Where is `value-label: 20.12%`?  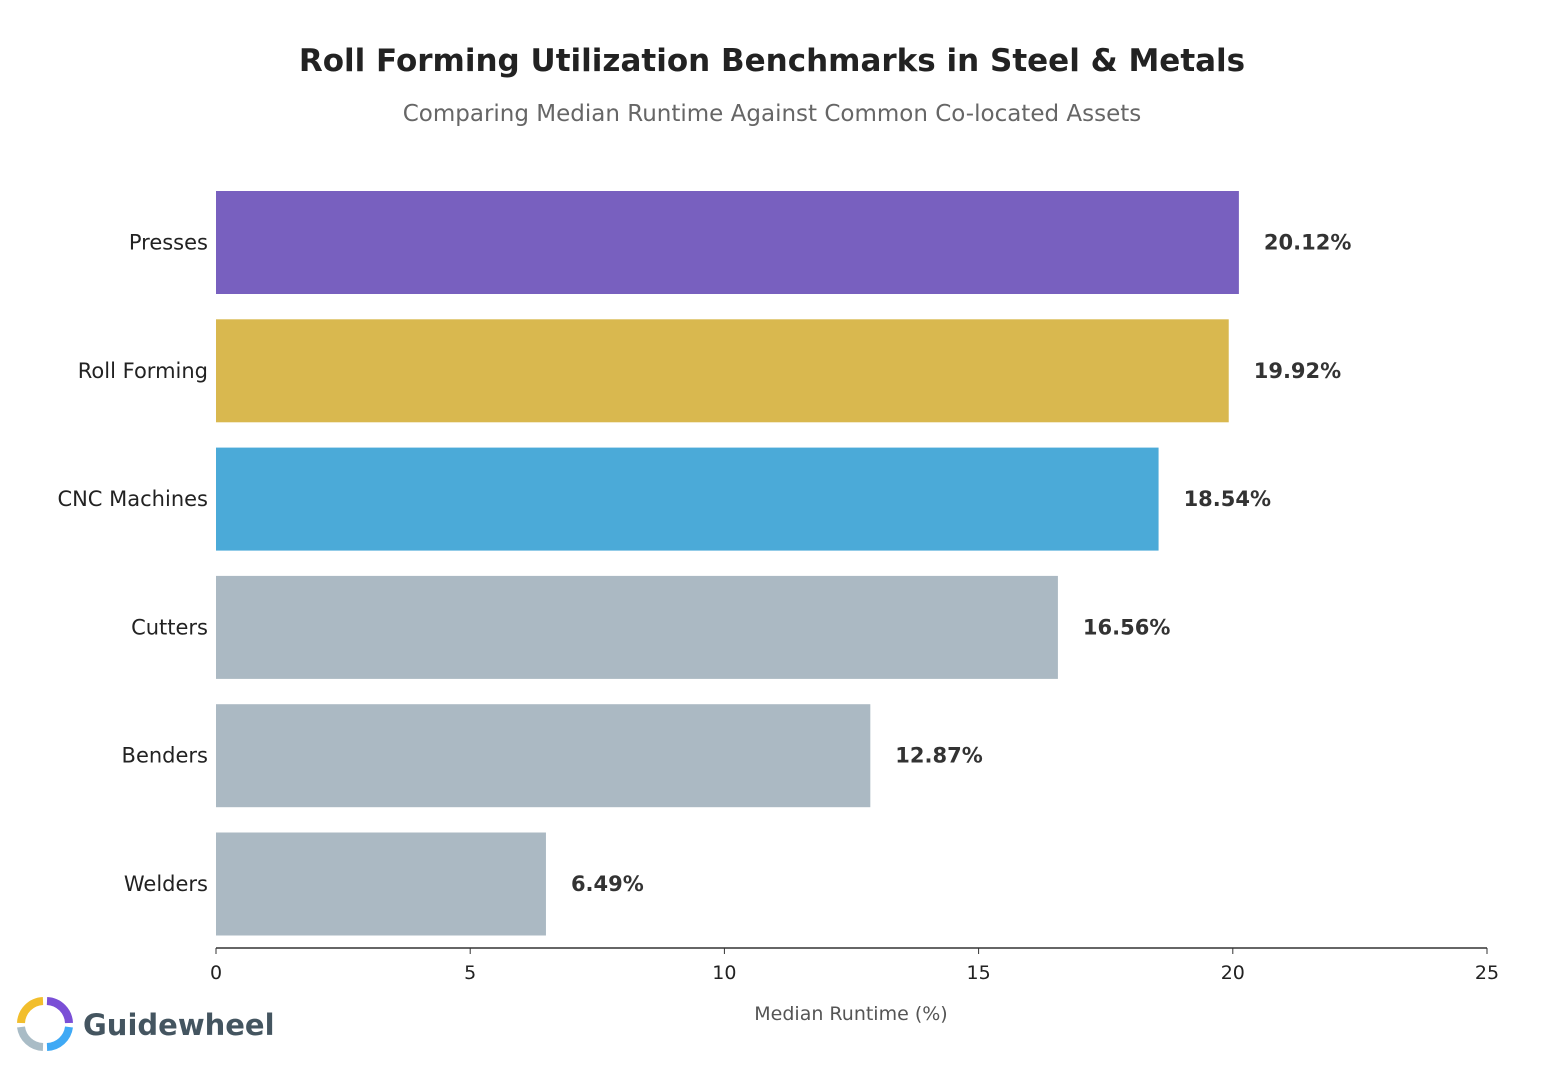 value-label: 20.12% is located at coordinates (1307, 243).